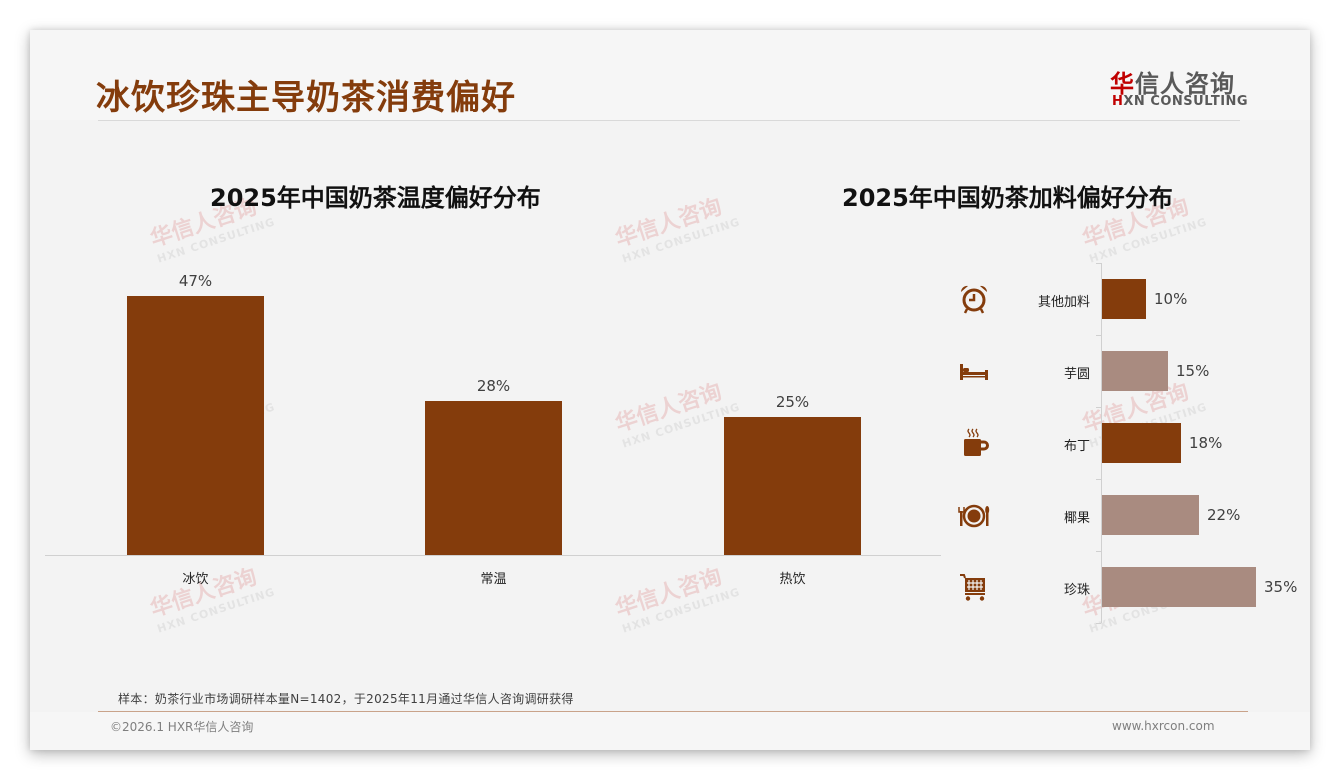 This screenshot has height=780, width=1340. What do you see at coordinates (1171, 299) in the screenshot?
I see `bar-value-label: 10%` at bounding box center [1171, 299].